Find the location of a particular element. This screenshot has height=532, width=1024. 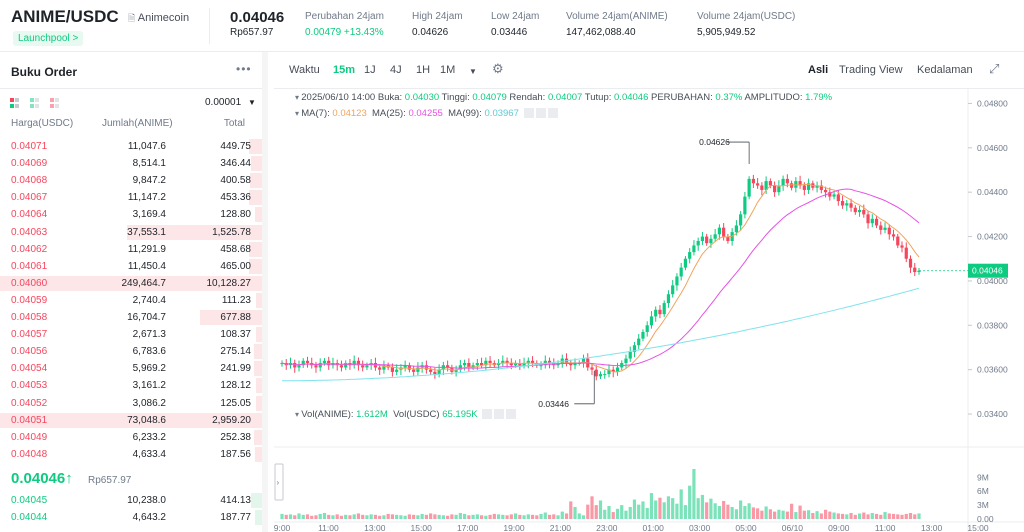

stat-4: Volume 24jam(USDC) 5,905,949.52 is located at coordinates (746, 24).